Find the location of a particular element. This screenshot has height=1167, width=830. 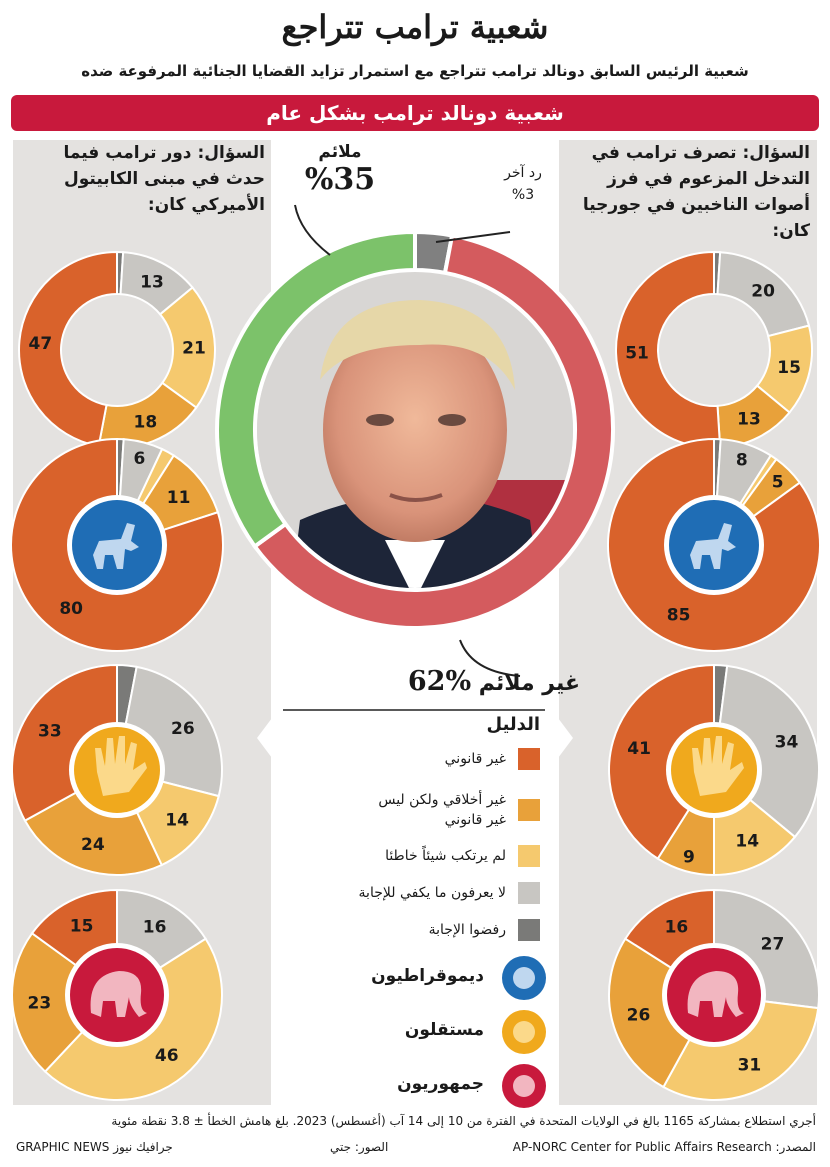

segment-value-label: 21 is located at coordinates (194, 349).